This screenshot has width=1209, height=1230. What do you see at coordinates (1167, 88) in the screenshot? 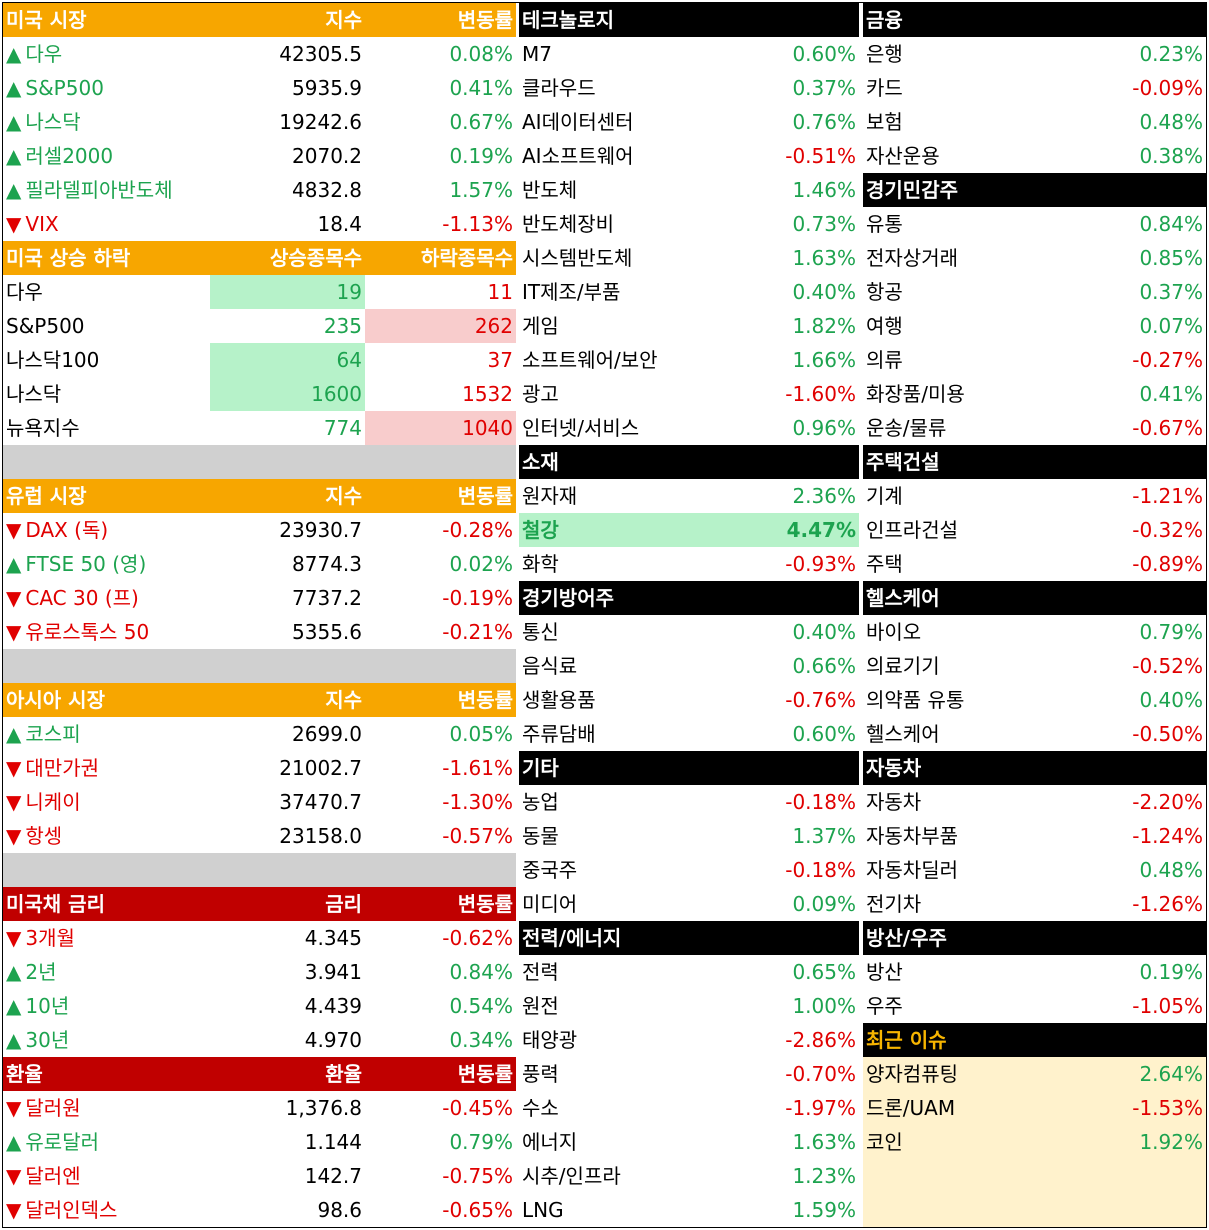
I see `sector-change: -0.09%` at bounding box center [1167, 88].